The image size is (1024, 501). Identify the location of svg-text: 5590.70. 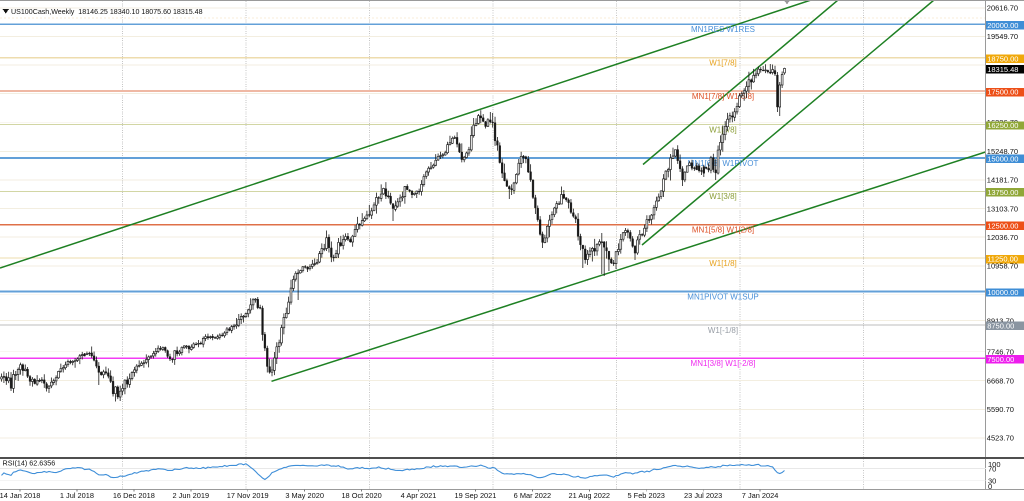
(1000, 409).